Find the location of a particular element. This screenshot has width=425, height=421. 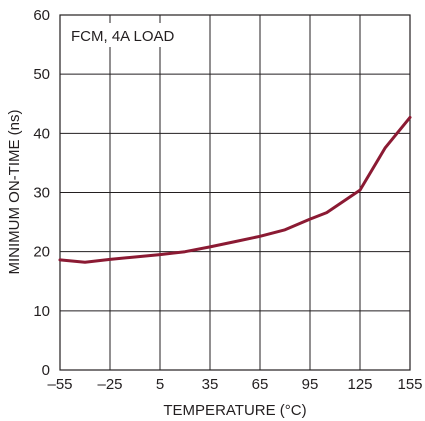

annotation-background is located at coordinates (130, 35).